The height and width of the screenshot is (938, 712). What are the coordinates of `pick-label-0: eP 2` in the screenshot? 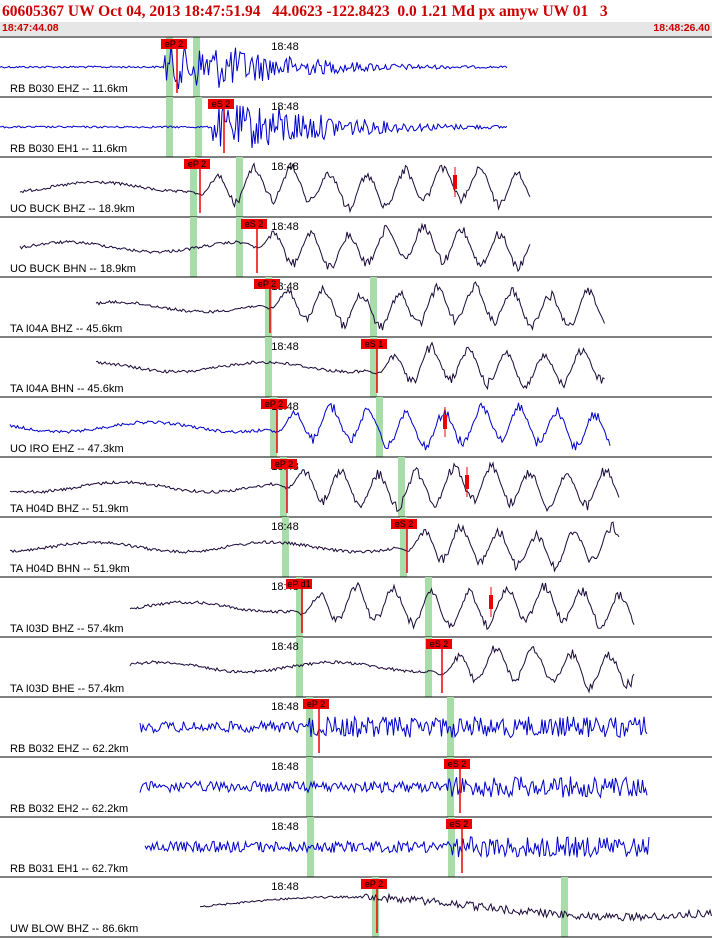 It's located at (174, 44).